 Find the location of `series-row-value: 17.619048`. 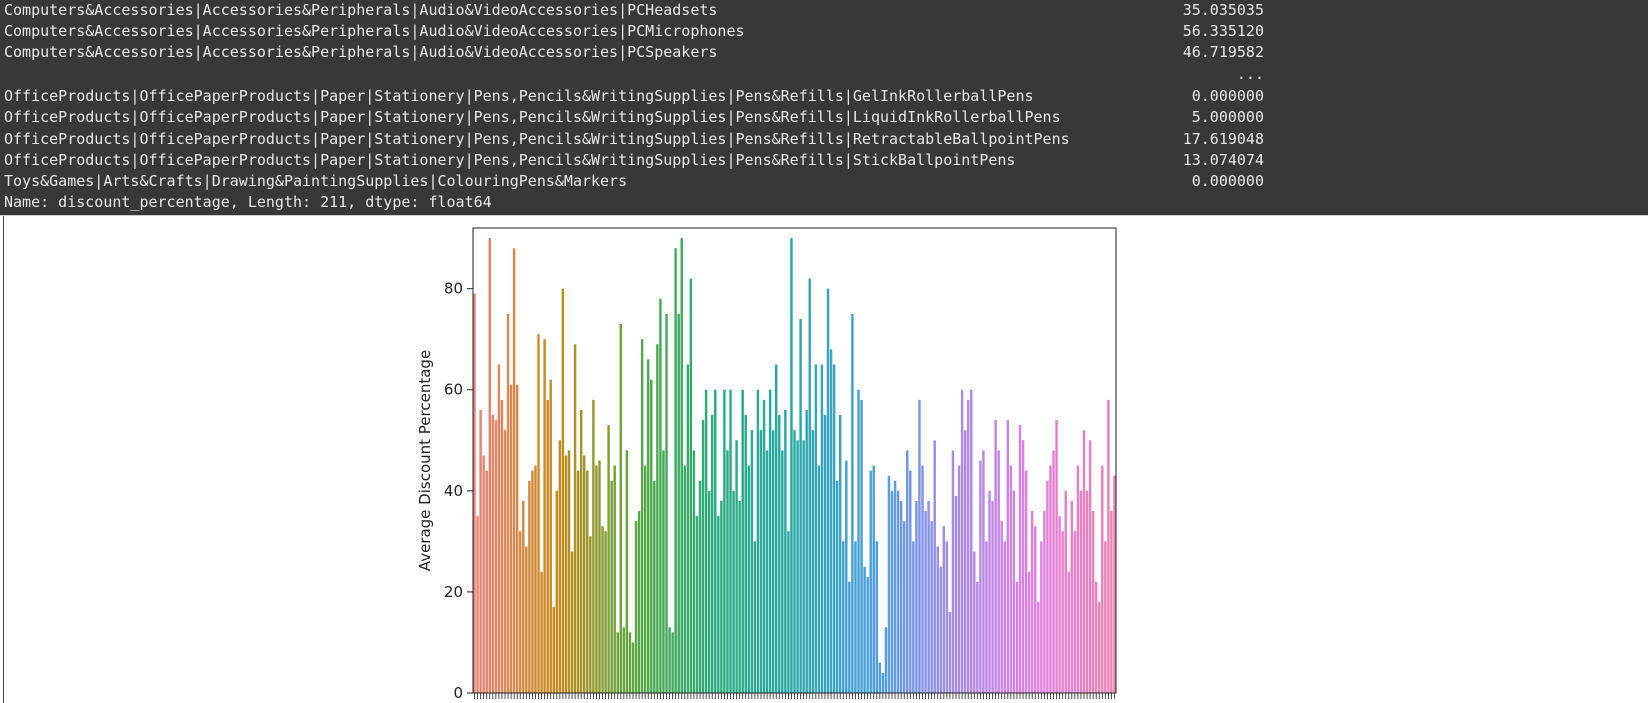

series-row-value: 17.619048 is located at coordinates (1223, 139).